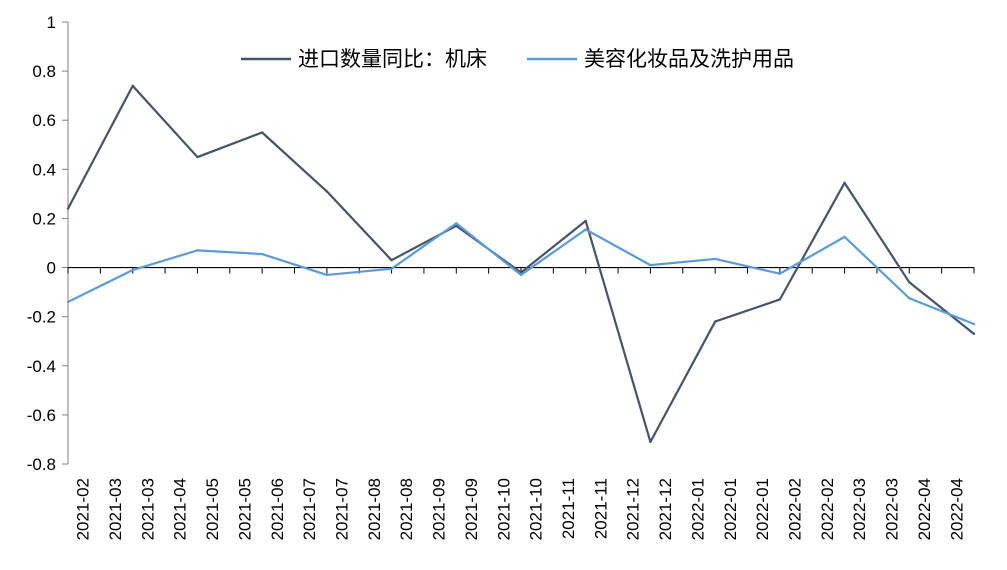 The width and height of the screenshot is (1007, 570). Describe the element at coordinates (392, 59) in the screenshot. I see `legend-label-machine-tools: 进口数量同比：机床` at that location.